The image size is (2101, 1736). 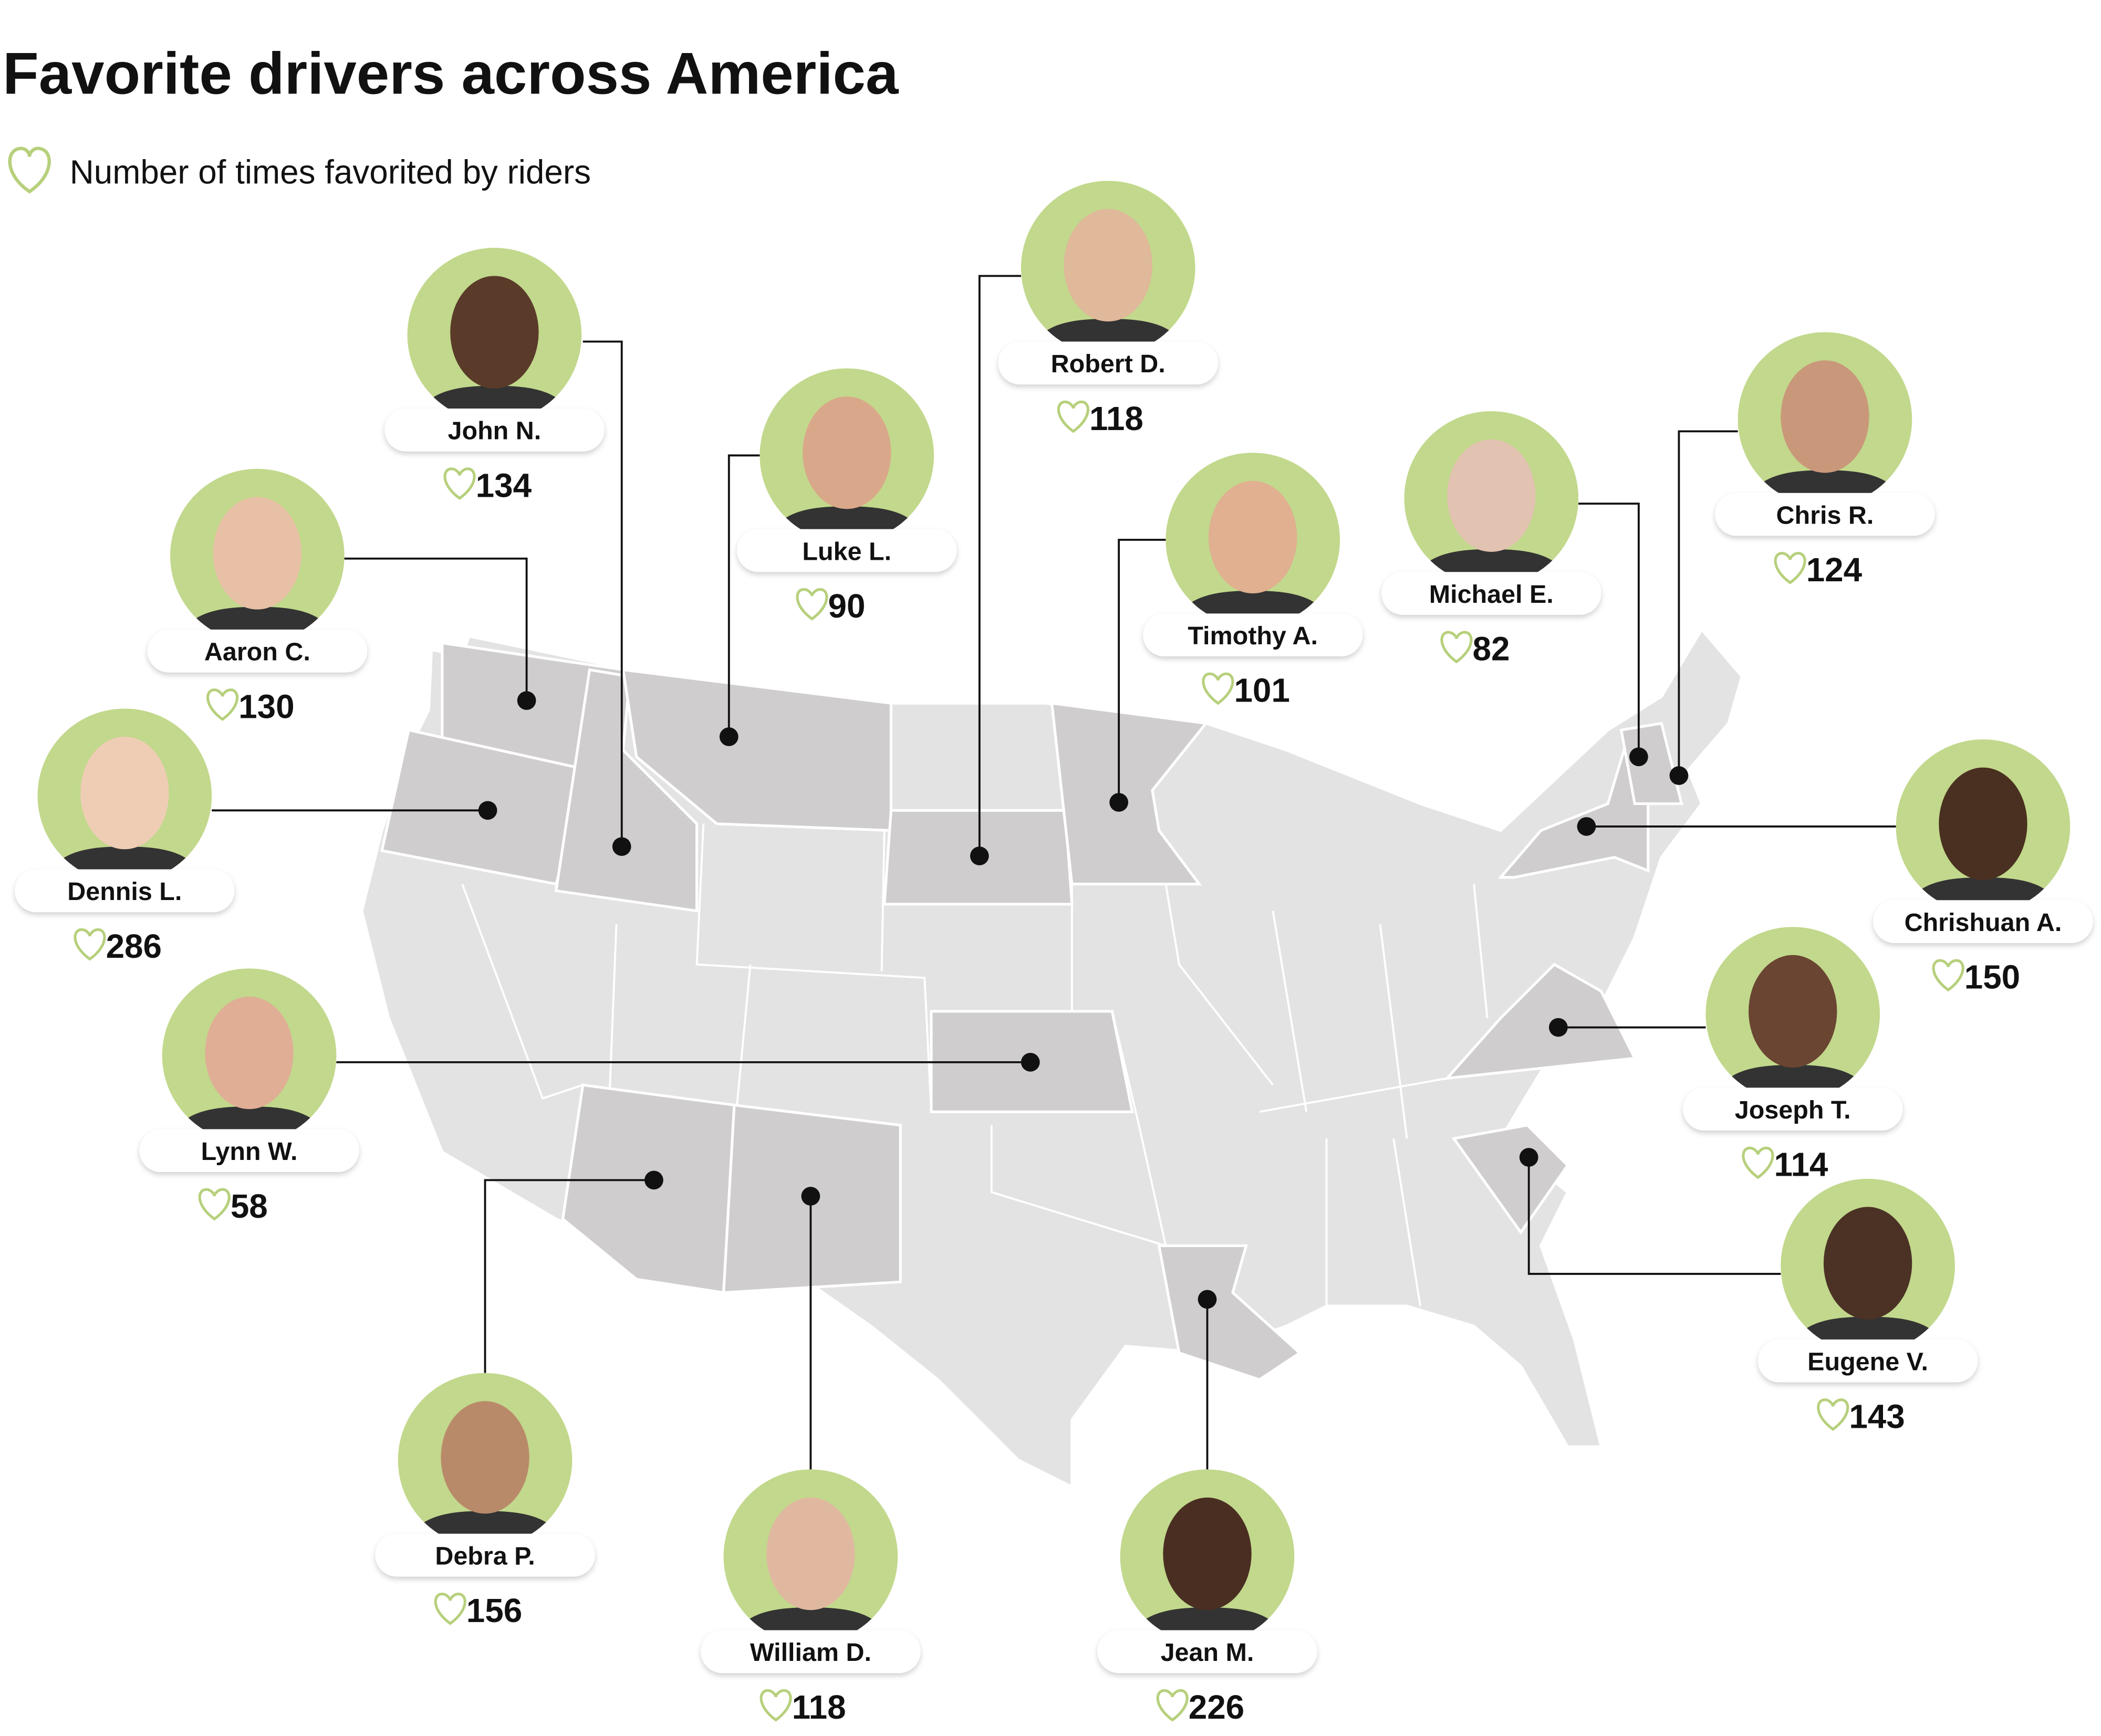 What do you see at coordinates (1992, 977) in the screenshot?
I see `favorite-count: 150` at bounding box center [1992, 977].